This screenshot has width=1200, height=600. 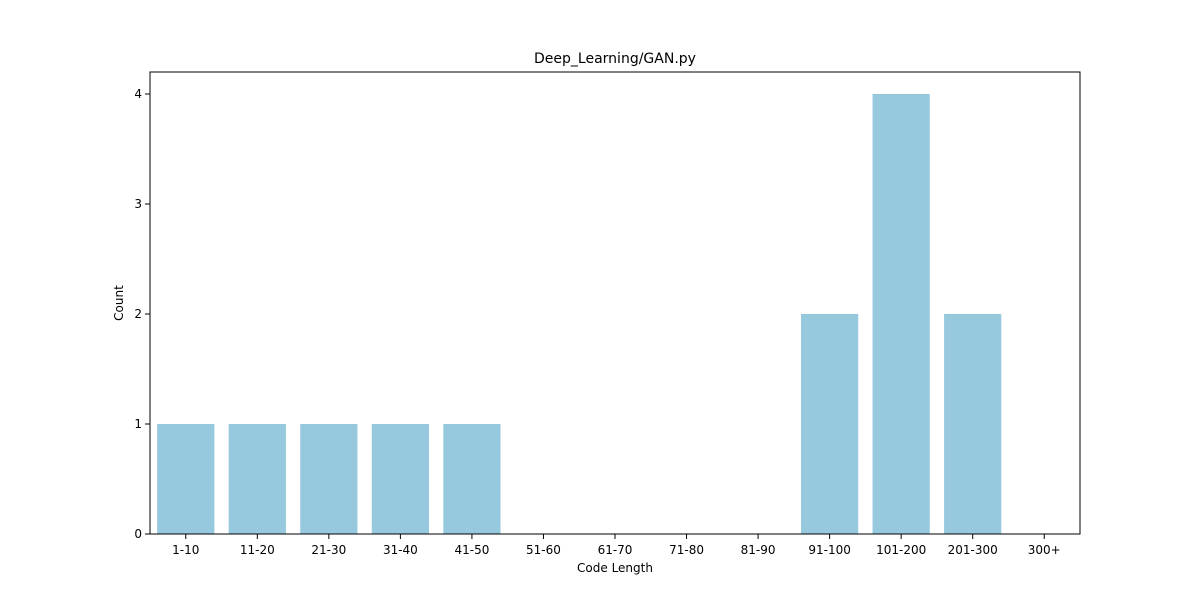 I want to click on x-tick-label: 11-20, so click(x=257, y=550).